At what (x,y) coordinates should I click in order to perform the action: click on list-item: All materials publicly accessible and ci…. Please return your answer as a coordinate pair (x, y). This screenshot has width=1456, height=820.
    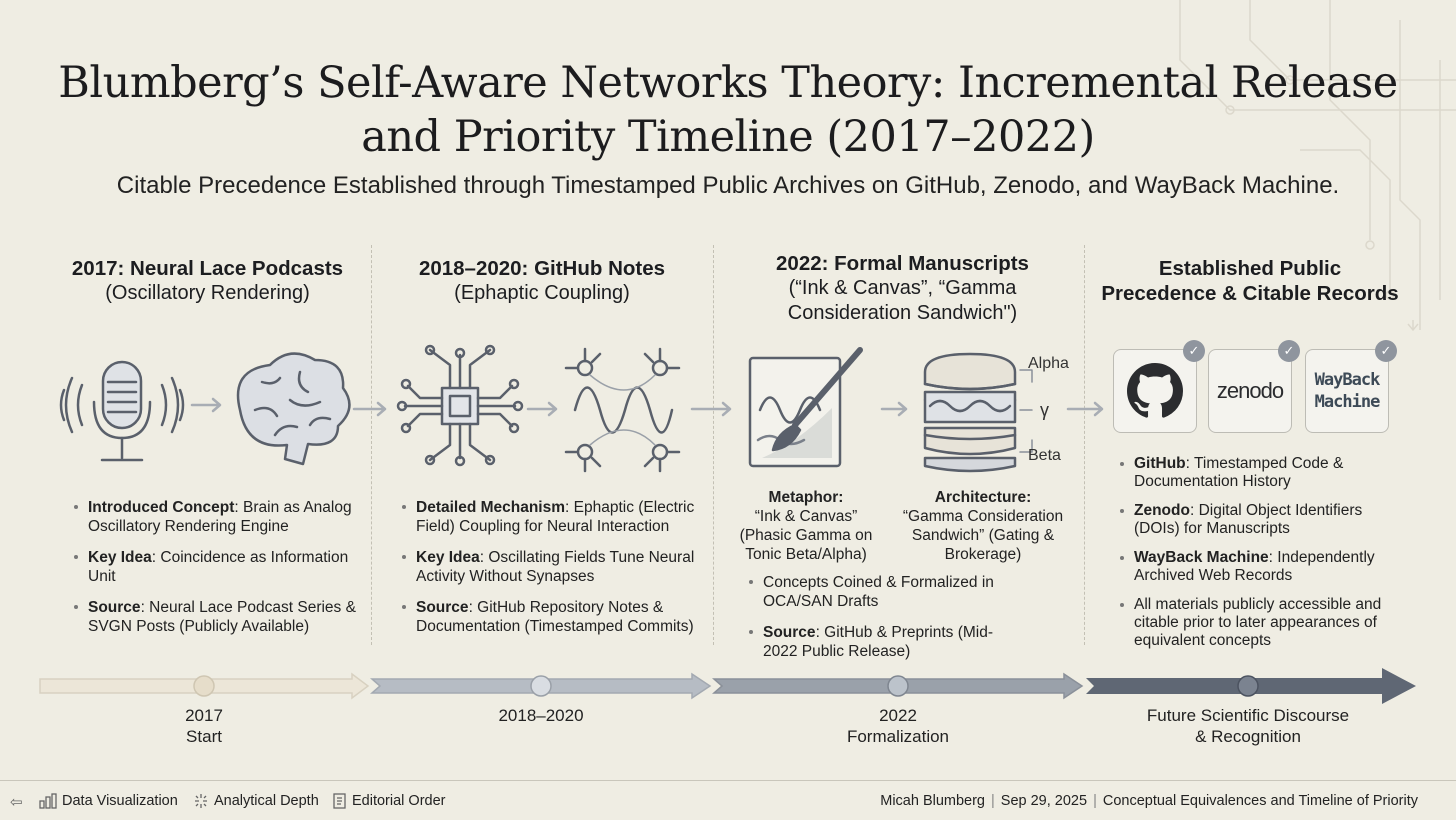
    Looking at the image, I should click on (1253, 623).